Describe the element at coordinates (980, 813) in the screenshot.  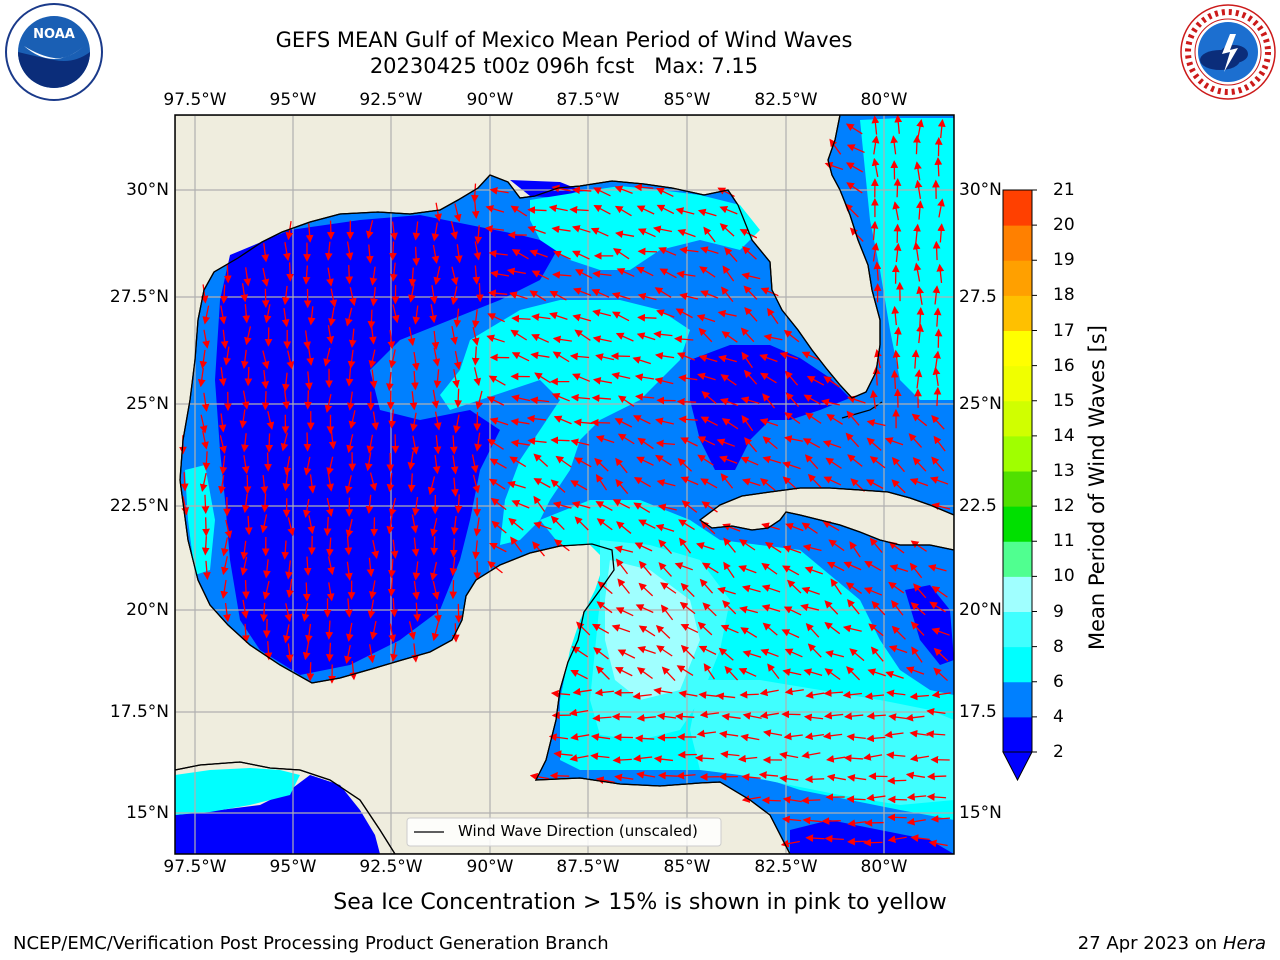
I see `lat-tick-right: 15°N` at that location.